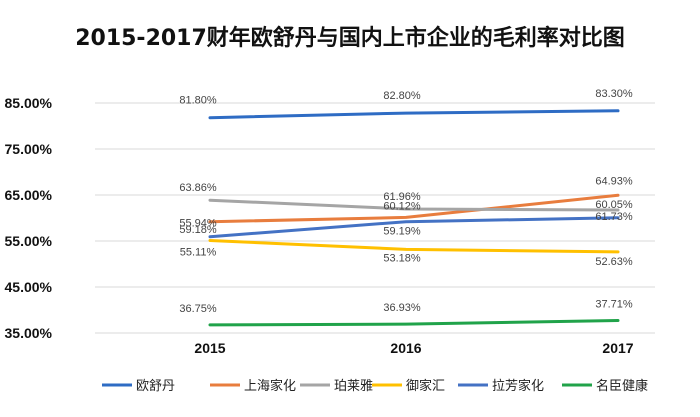 This screenshot has width=700, height=417. What do you see at coordinates (29, 287) in the screenshot?
I see `y-tick-label: 45.00%` at bounding box center [29, 287].